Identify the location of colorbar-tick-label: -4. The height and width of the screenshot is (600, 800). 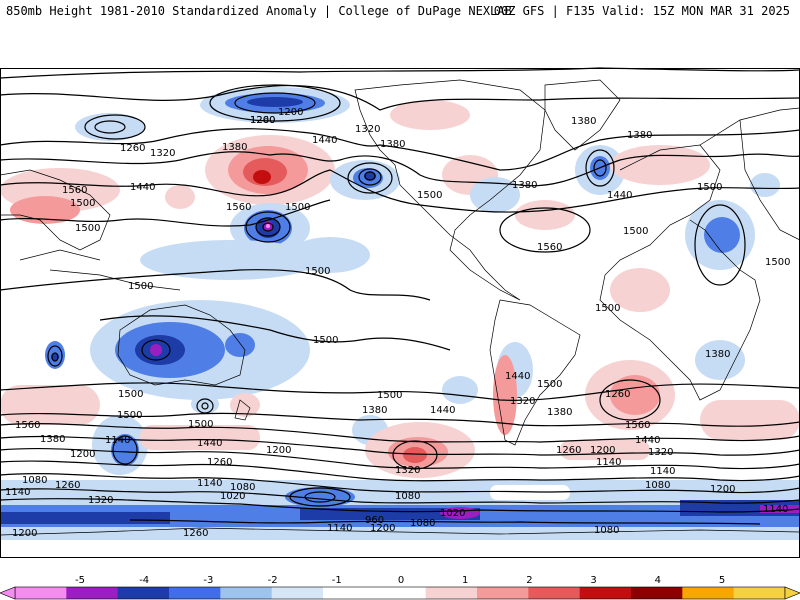
(144, 580).